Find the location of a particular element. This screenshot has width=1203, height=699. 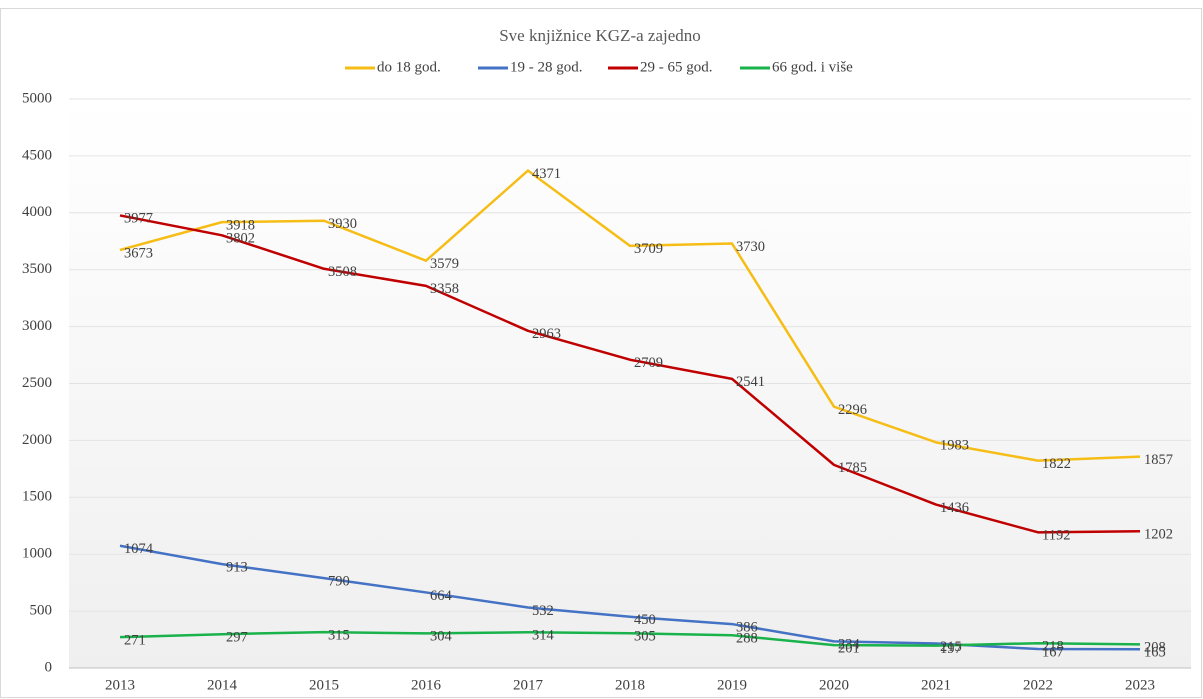

data-label: 3579 is located at coordinates (444, 264).